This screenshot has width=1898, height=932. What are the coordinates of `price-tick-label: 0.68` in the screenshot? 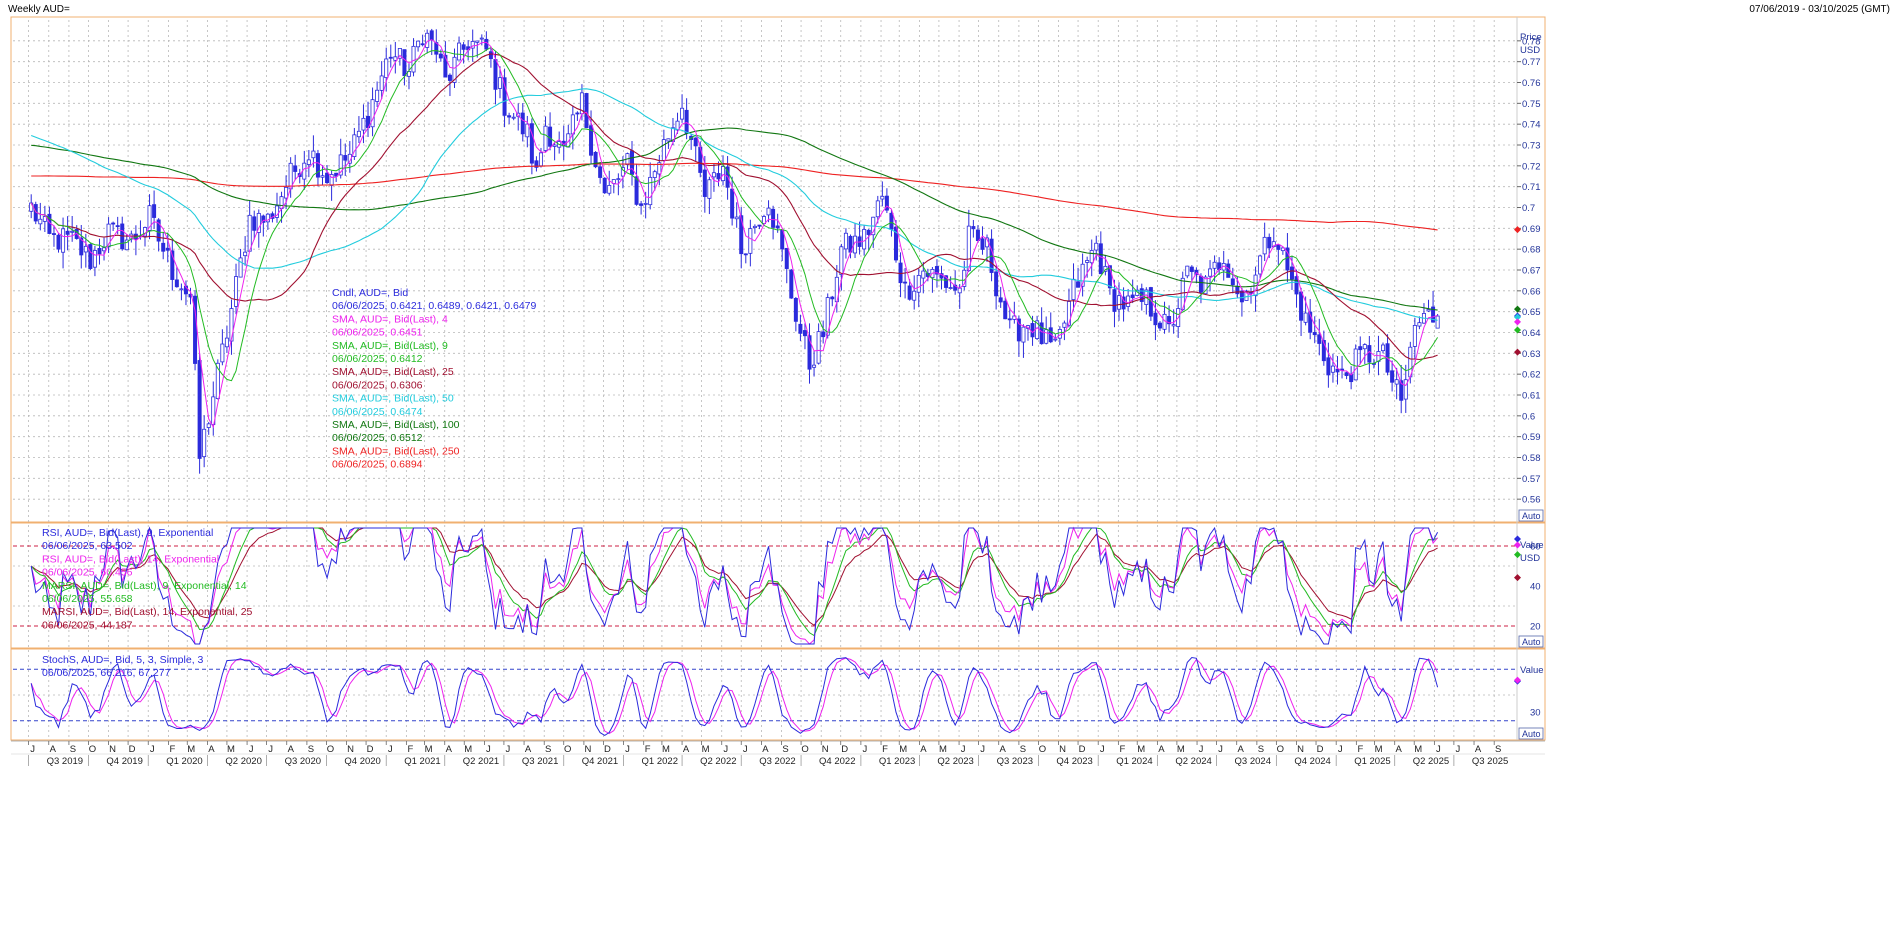 It's located at (1531, 250).